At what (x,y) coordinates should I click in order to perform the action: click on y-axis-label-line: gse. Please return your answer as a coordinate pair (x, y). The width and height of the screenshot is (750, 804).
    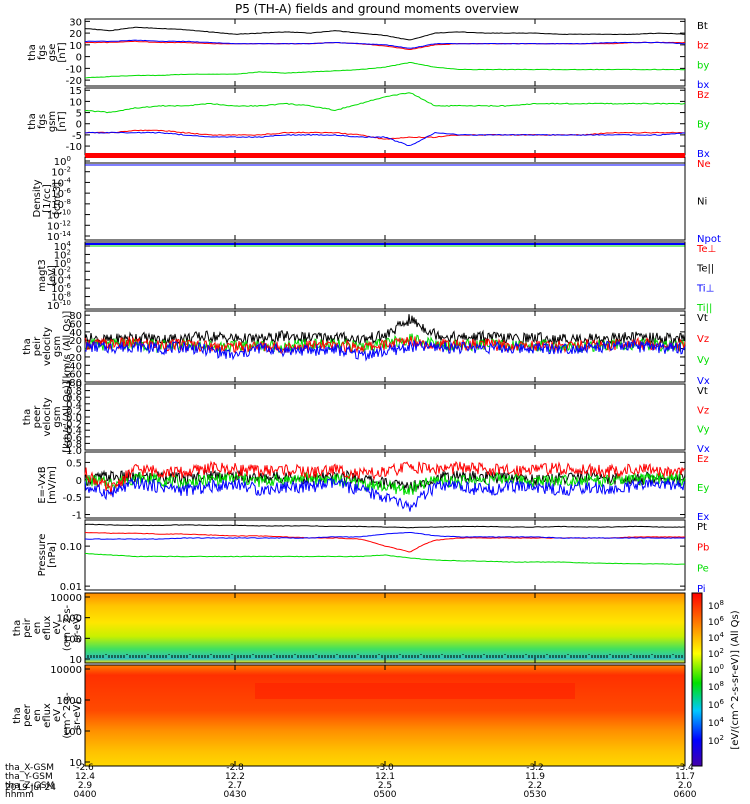
    Looking at the image, I should click on (52, 53).